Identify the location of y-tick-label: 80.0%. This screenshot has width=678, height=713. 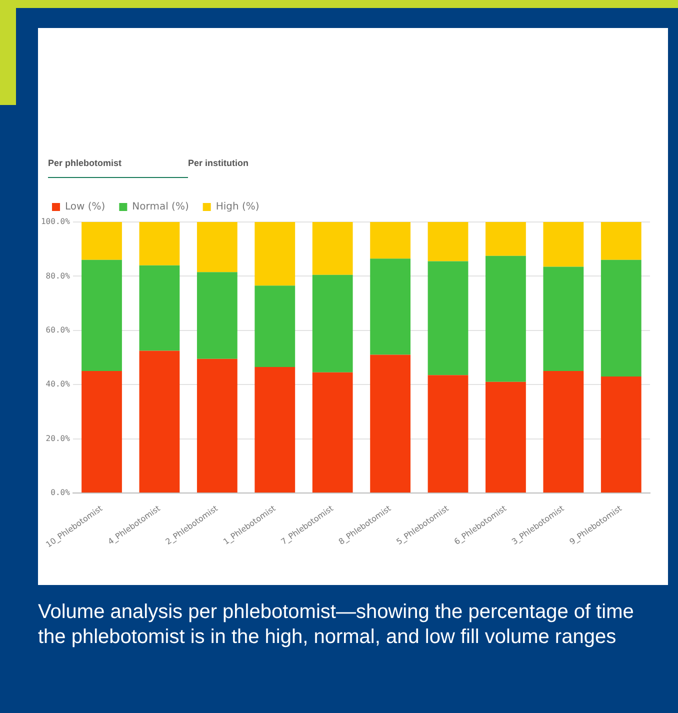
(58, 275).